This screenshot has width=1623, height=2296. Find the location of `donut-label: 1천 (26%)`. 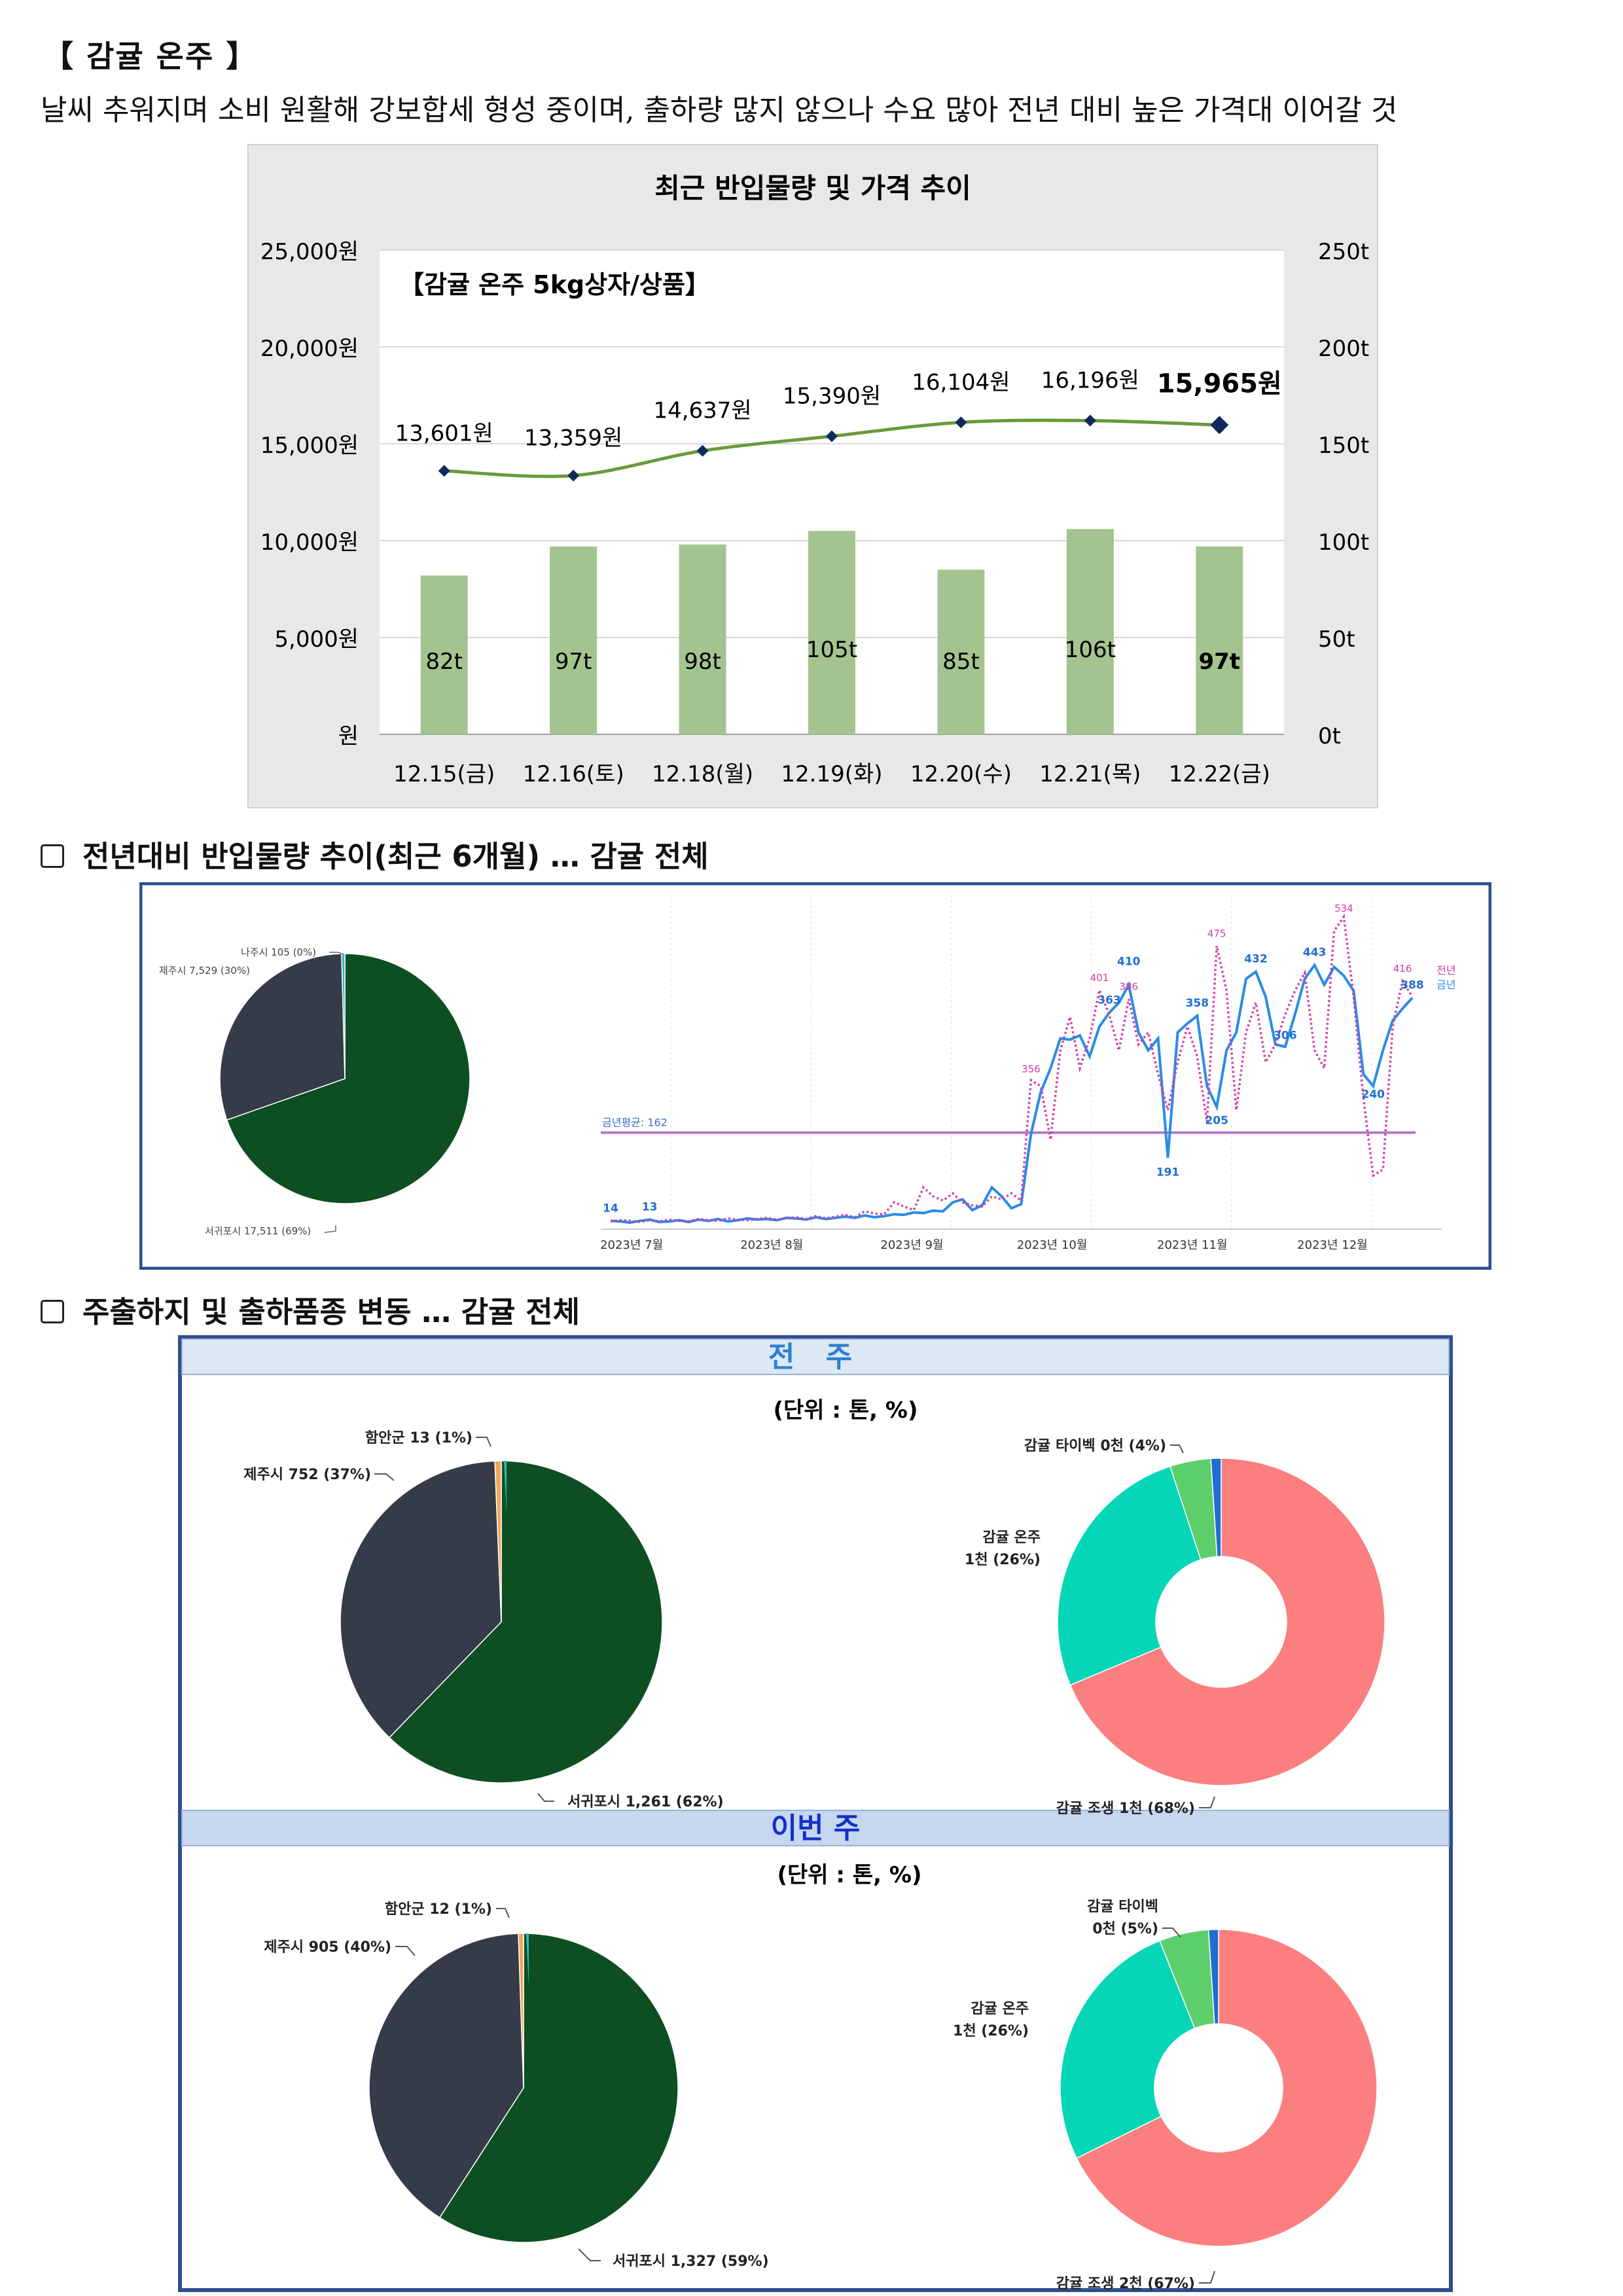

donut-label: 1천 (26%) is located at coordinates (991, 2031).